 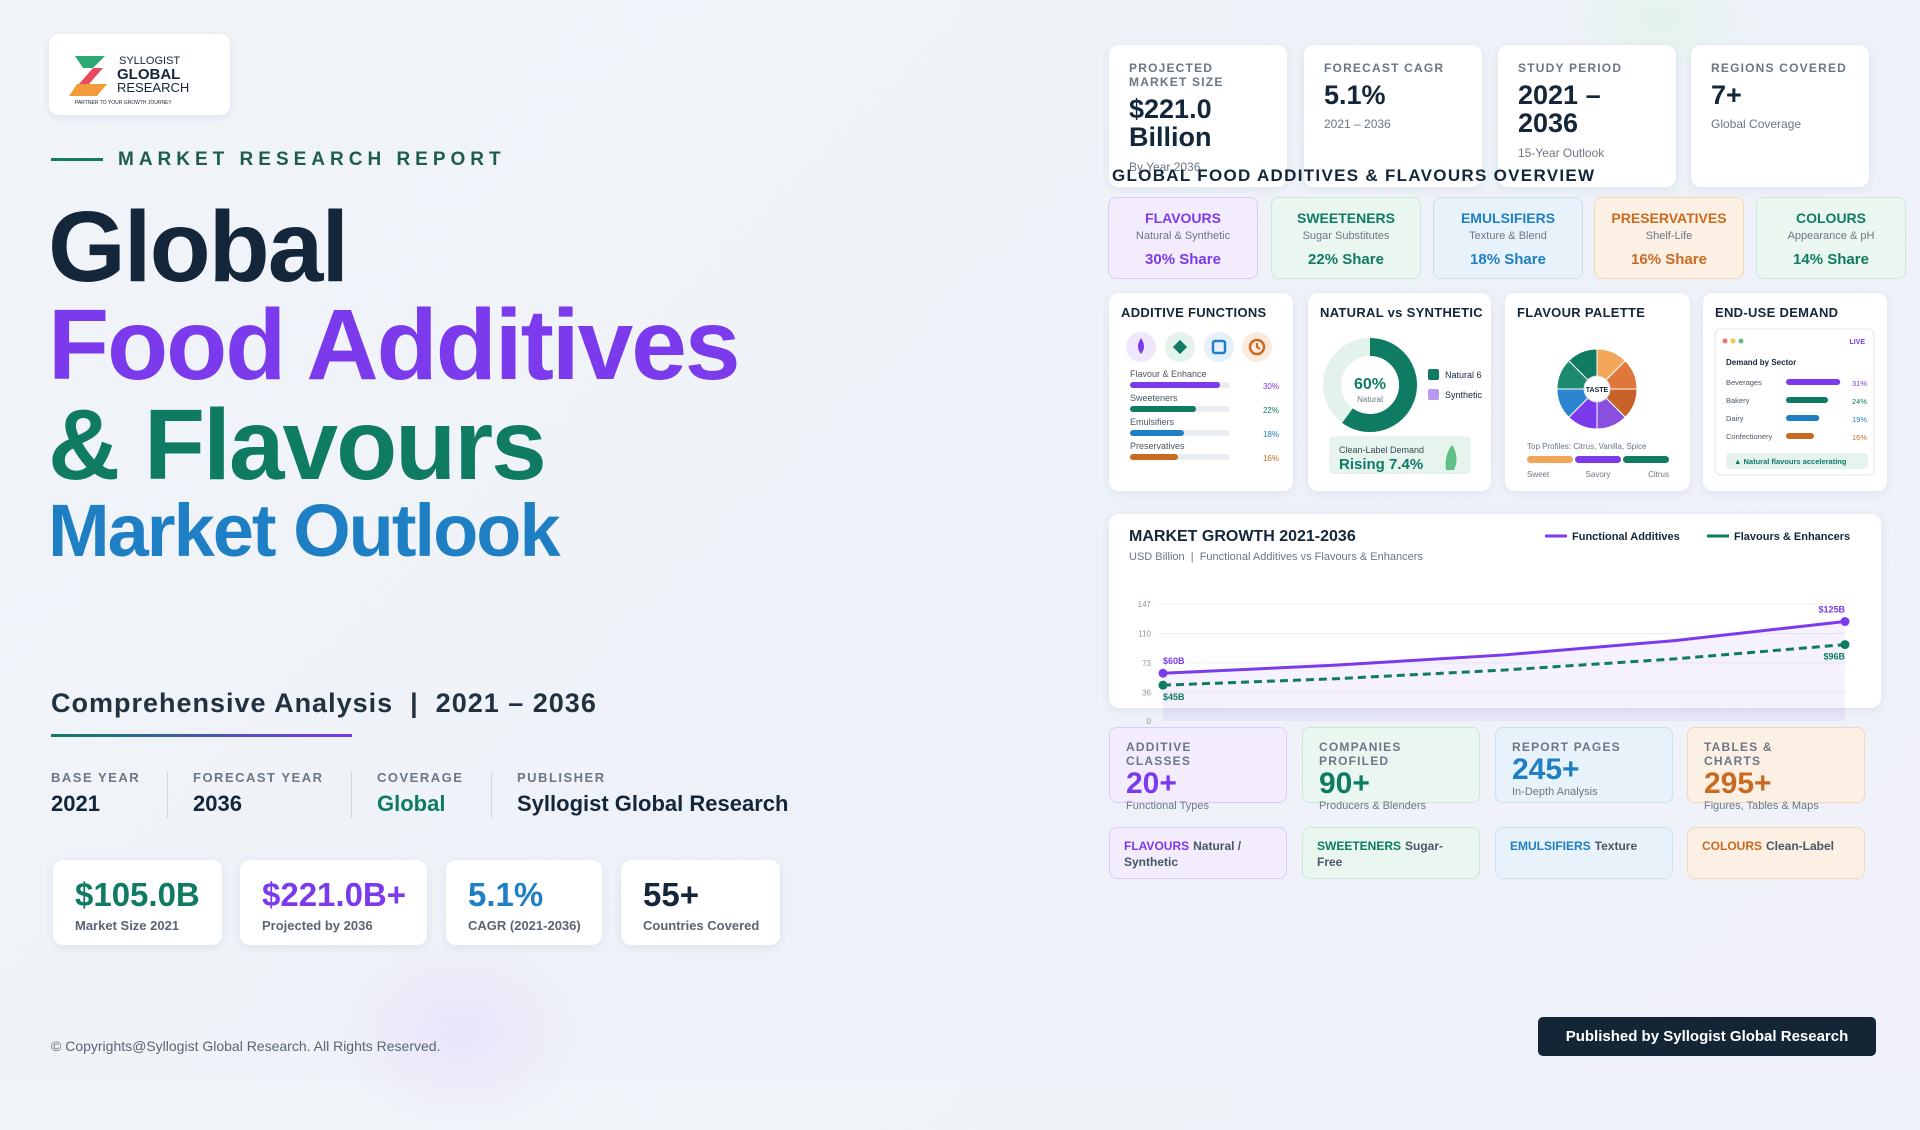 I want to click on highlight-value: $221.0B+, so click(x=334, y=894).